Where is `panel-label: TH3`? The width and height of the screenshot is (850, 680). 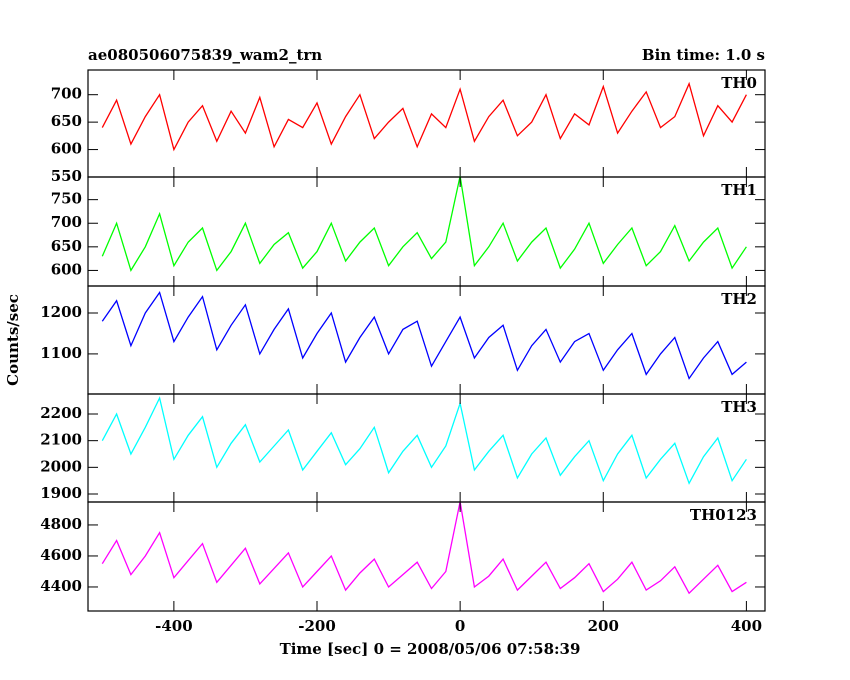 panel-label: TH3 is located at coordinates (739, 407).